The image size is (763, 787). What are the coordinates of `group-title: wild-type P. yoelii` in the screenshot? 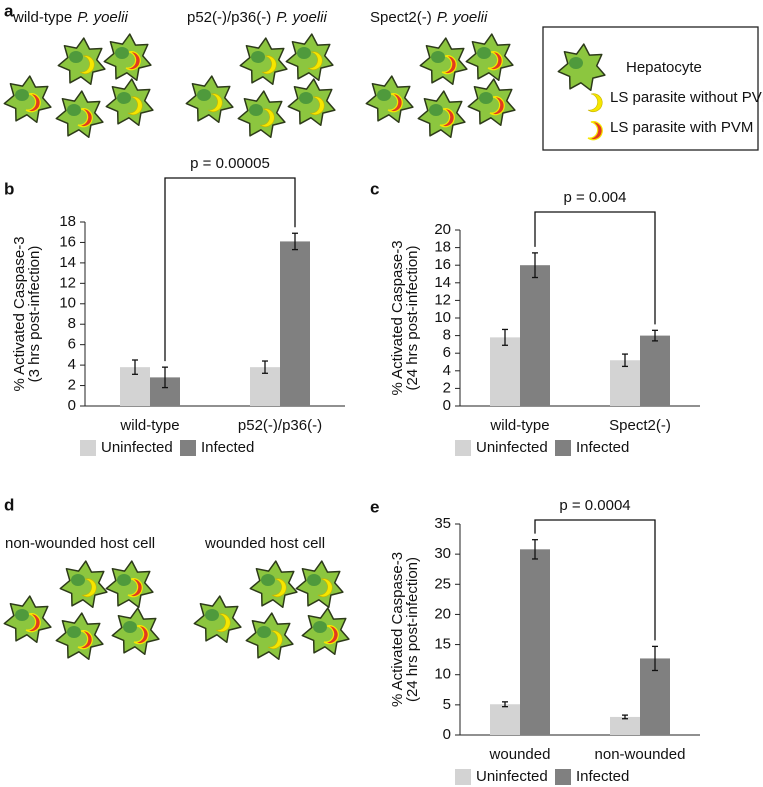 It's located at (70, 17).